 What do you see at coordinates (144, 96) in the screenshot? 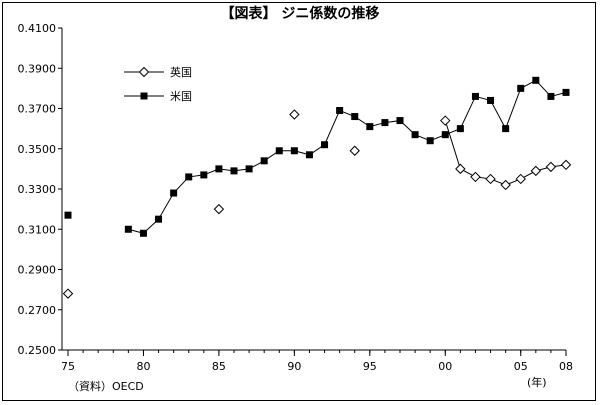
I see `legend-marker-us` at bounding box center [144, 96].